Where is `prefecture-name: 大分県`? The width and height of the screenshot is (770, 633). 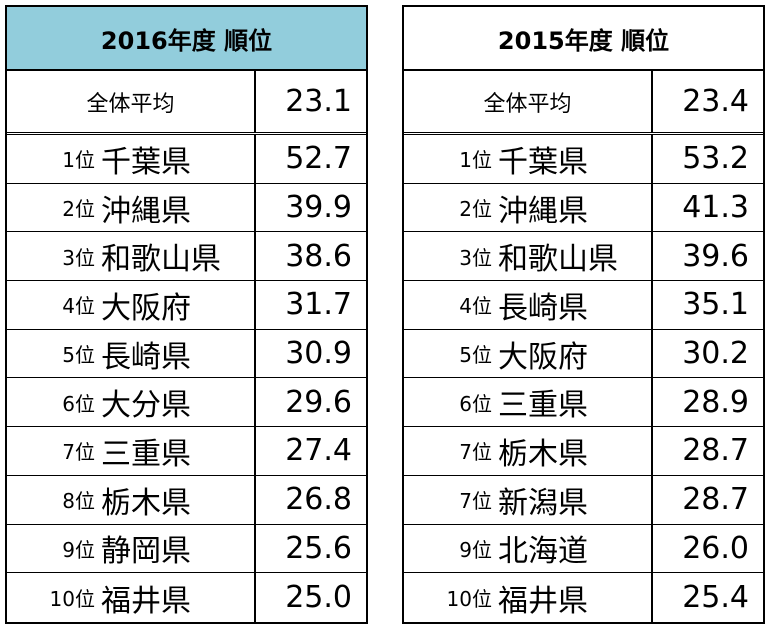
prefecture-name: 大分県 is located at coordinates (146, 406).